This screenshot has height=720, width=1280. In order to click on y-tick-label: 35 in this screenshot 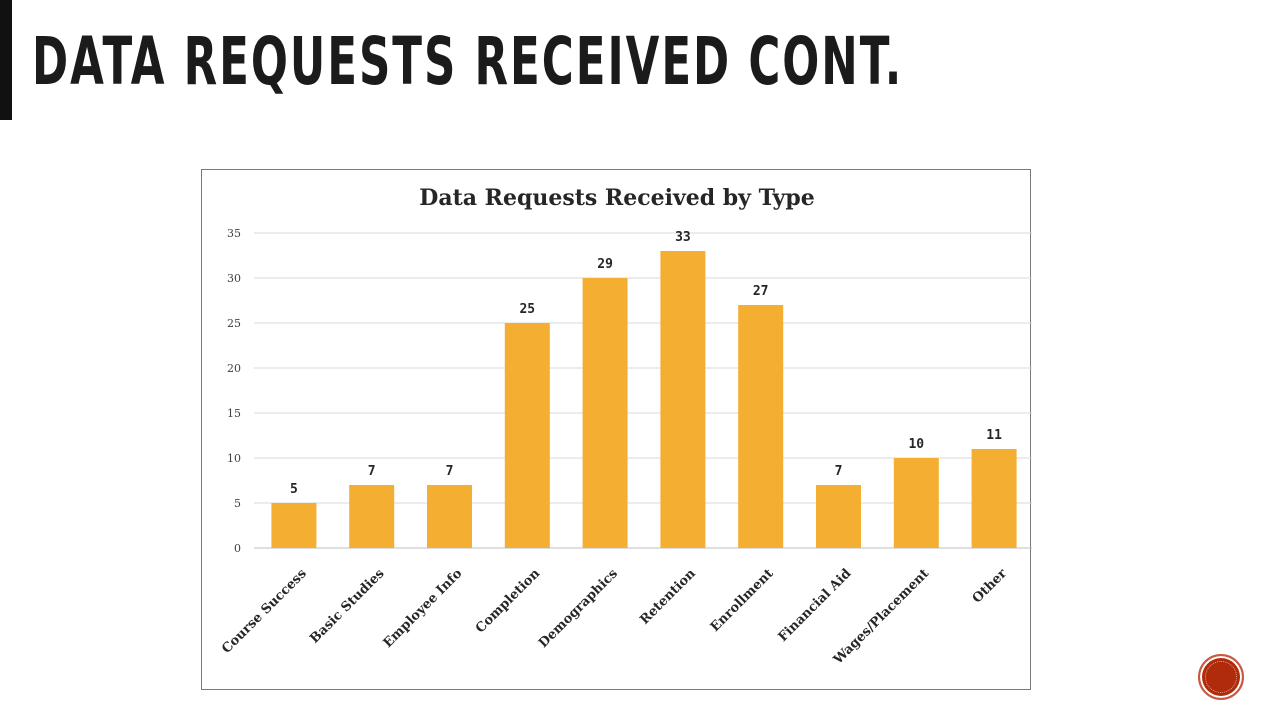, I will do `click(234, 233)`.